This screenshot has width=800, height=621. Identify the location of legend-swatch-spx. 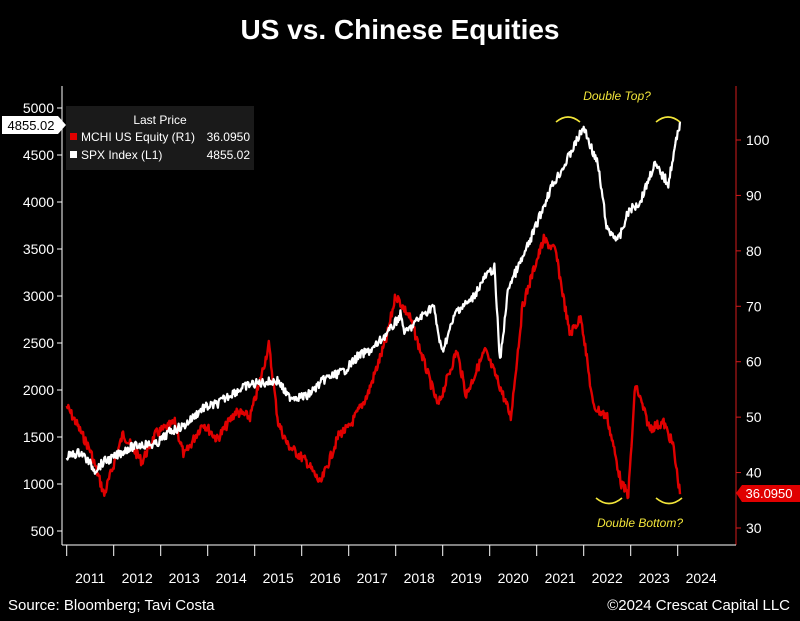
(73, 154).